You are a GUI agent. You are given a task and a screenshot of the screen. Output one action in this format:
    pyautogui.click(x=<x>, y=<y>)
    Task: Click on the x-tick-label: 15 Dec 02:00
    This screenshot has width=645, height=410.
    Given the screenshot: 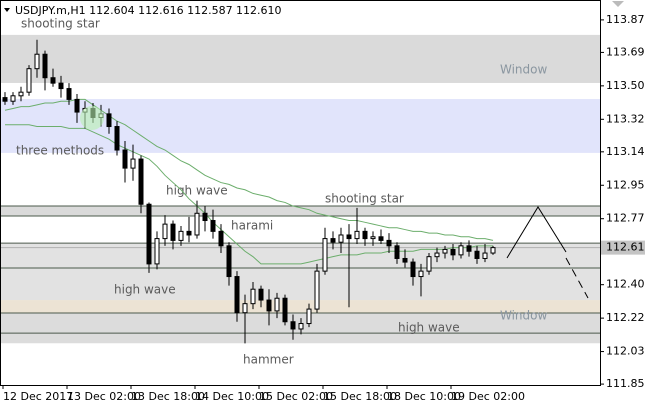 What is the action you would take?
    pyautogui.click(x=296, y=396)
    